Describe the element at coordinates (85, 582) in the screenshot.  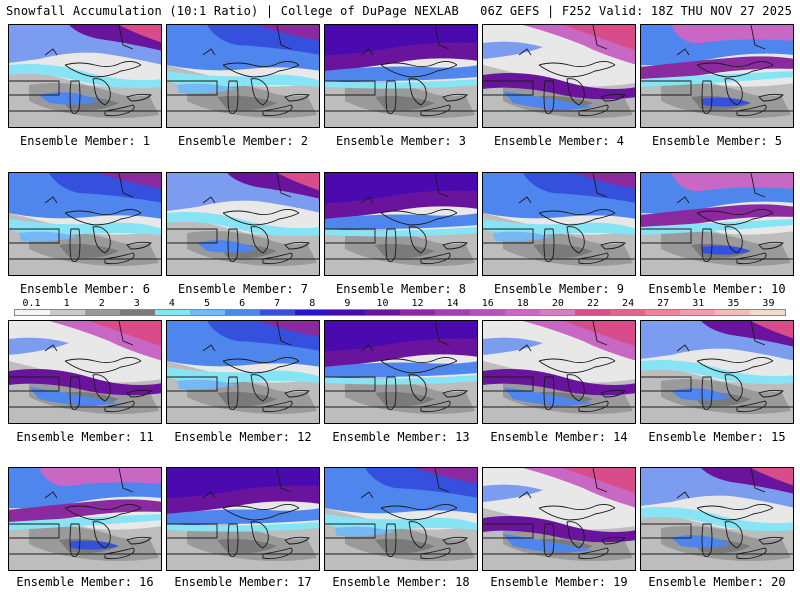
I see `ensemble-member-label: Ensemble Member: 16` at that location.